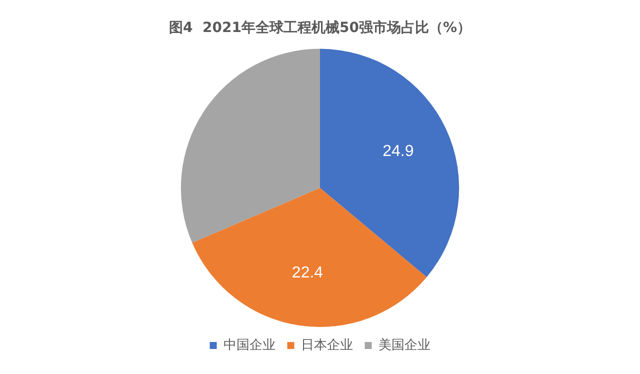  Describe the element at coordinates (398, 151) in the screenshot. I see `data-label: 24.9` at that location.